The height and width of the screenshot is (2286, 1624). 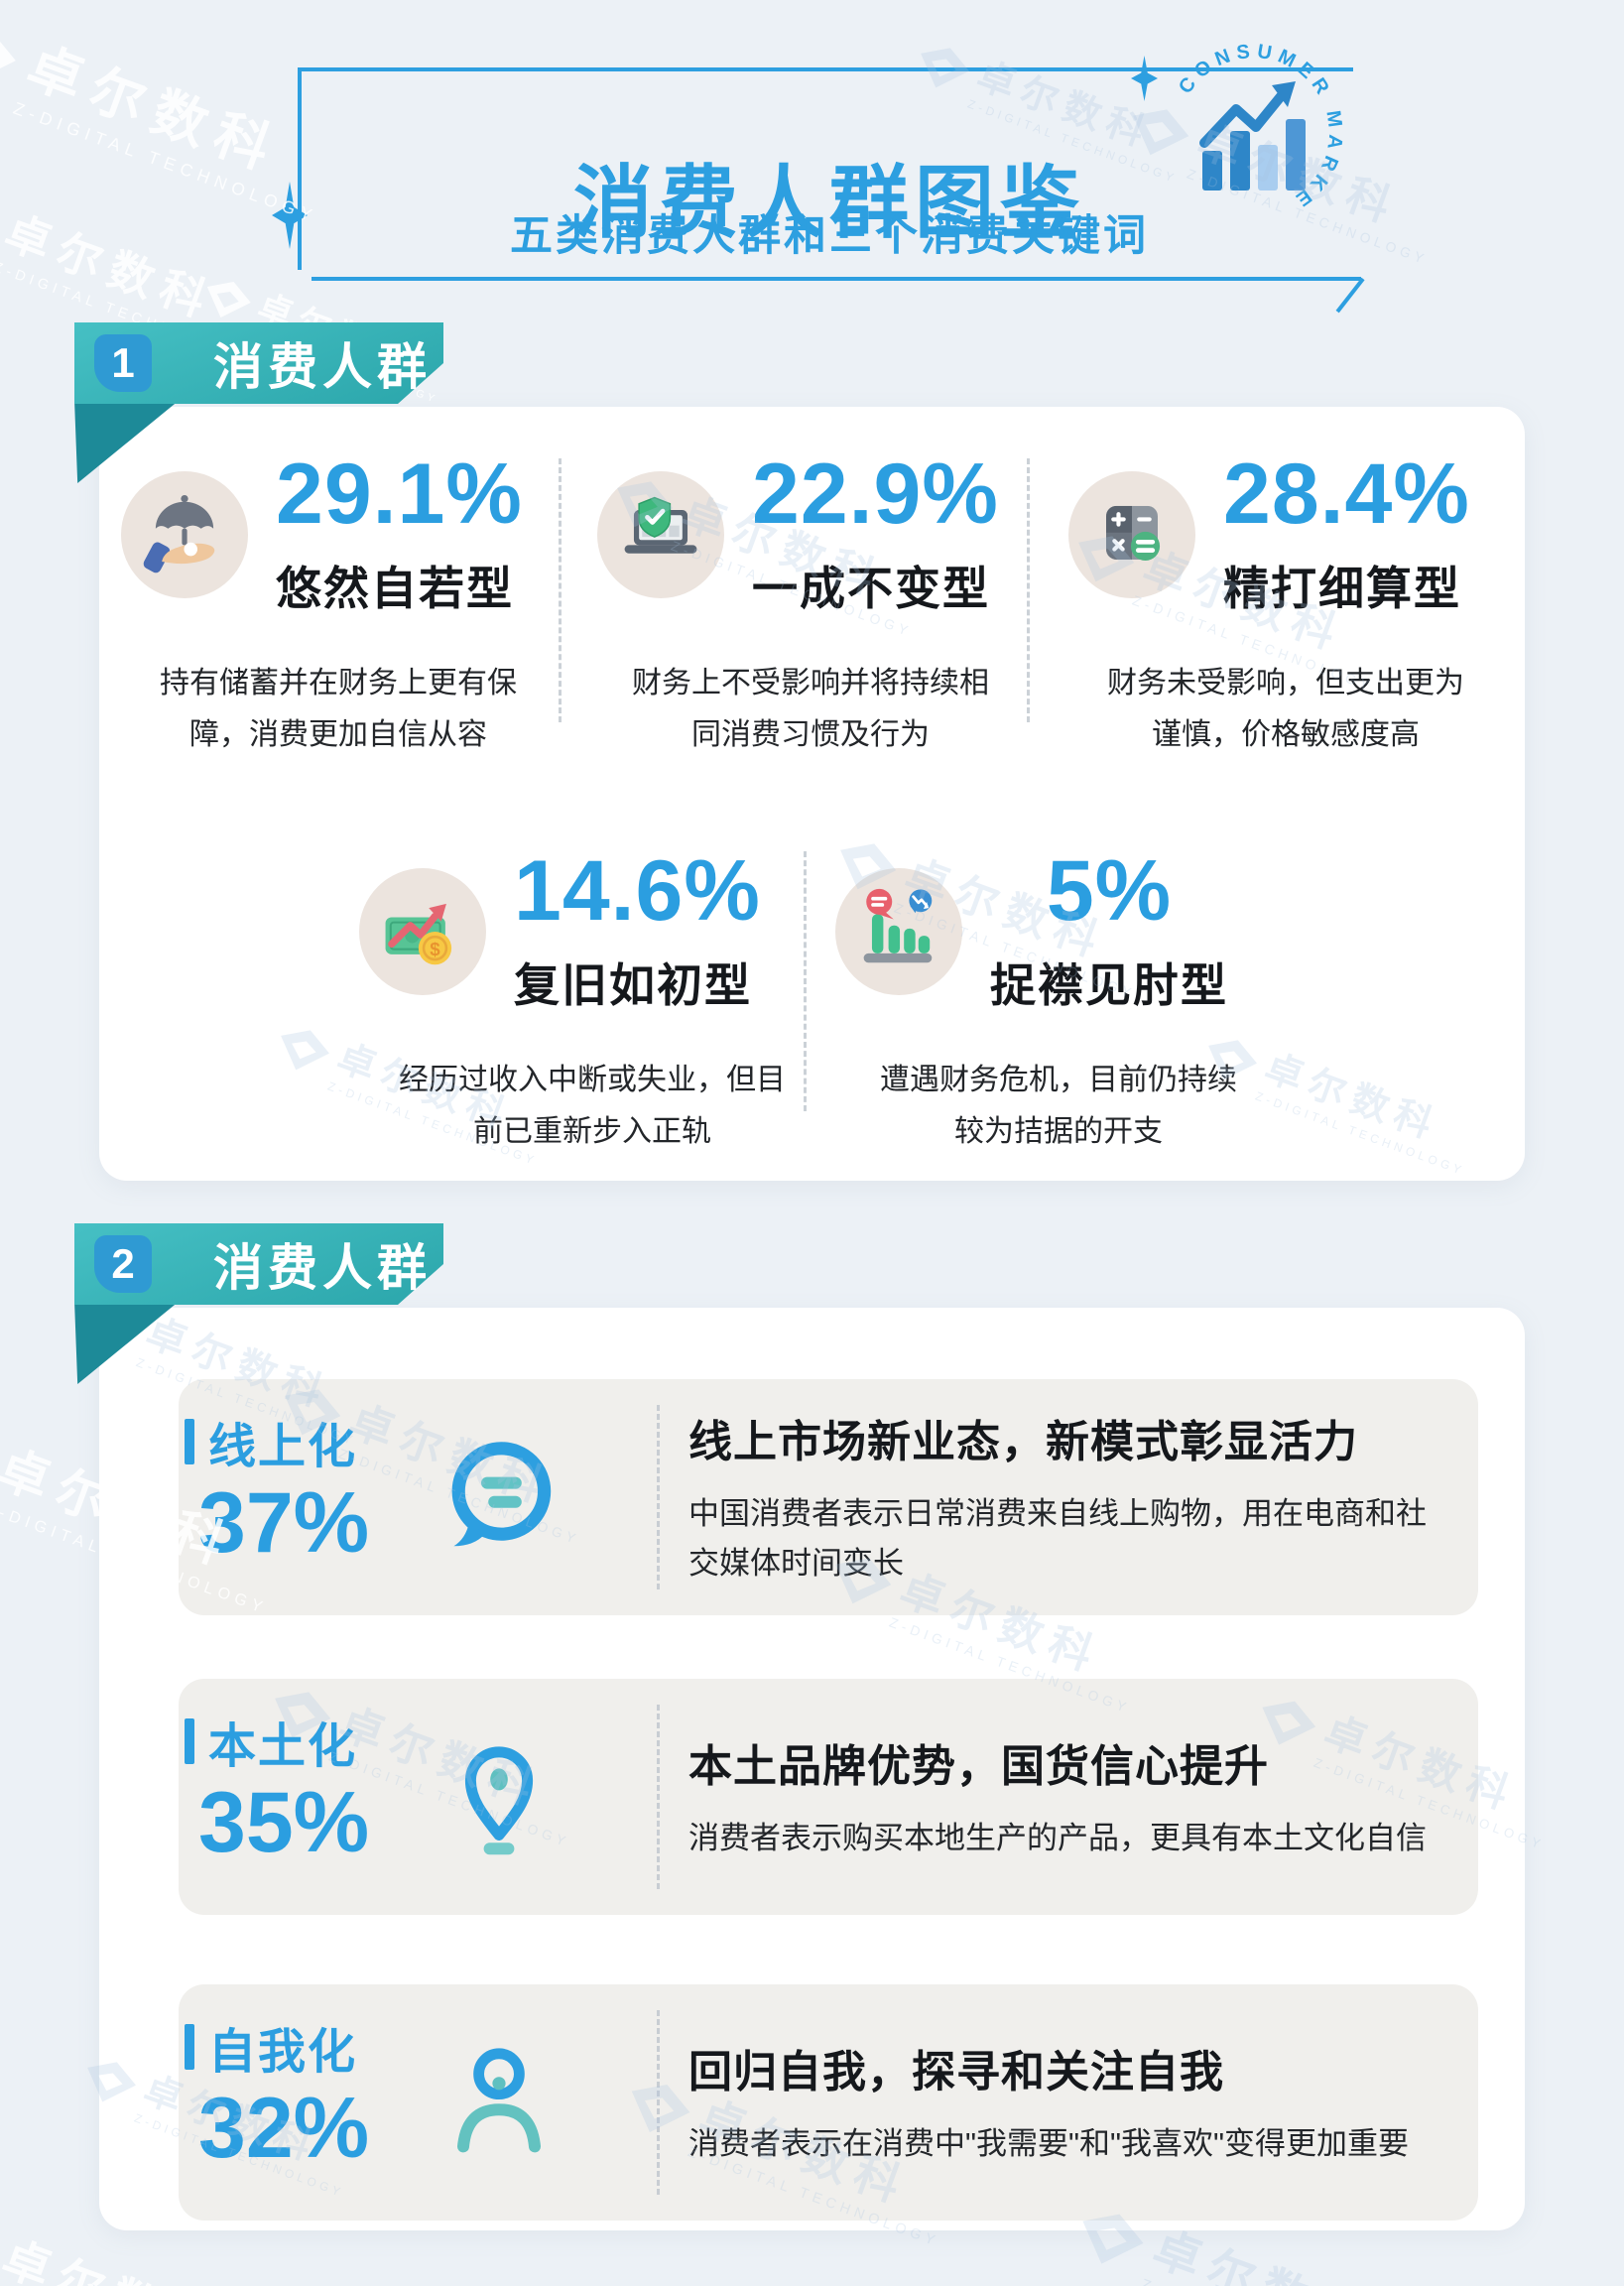 What do you see at coordinates (633, 985) in the screenshot?
I see `stat-label: 复旧如初型` at bounding box center [633, 985].